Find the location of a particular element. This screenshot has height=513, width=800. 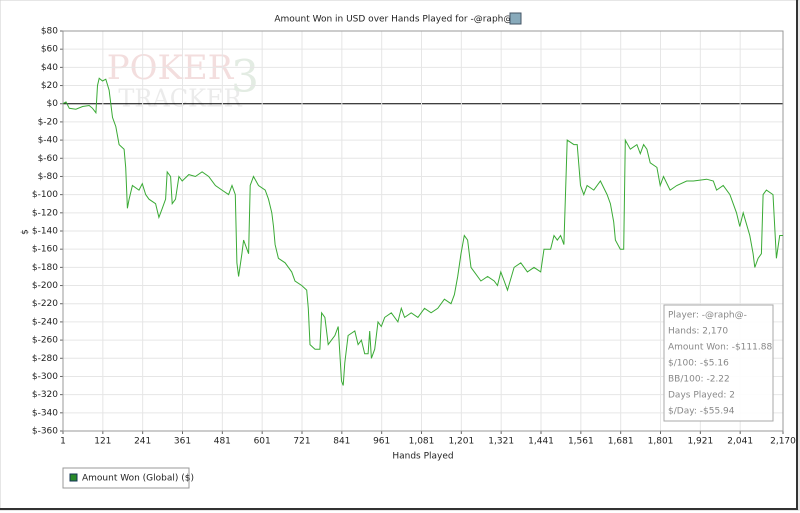

x-tick-label: 961 is located at coordinates (381, 442).